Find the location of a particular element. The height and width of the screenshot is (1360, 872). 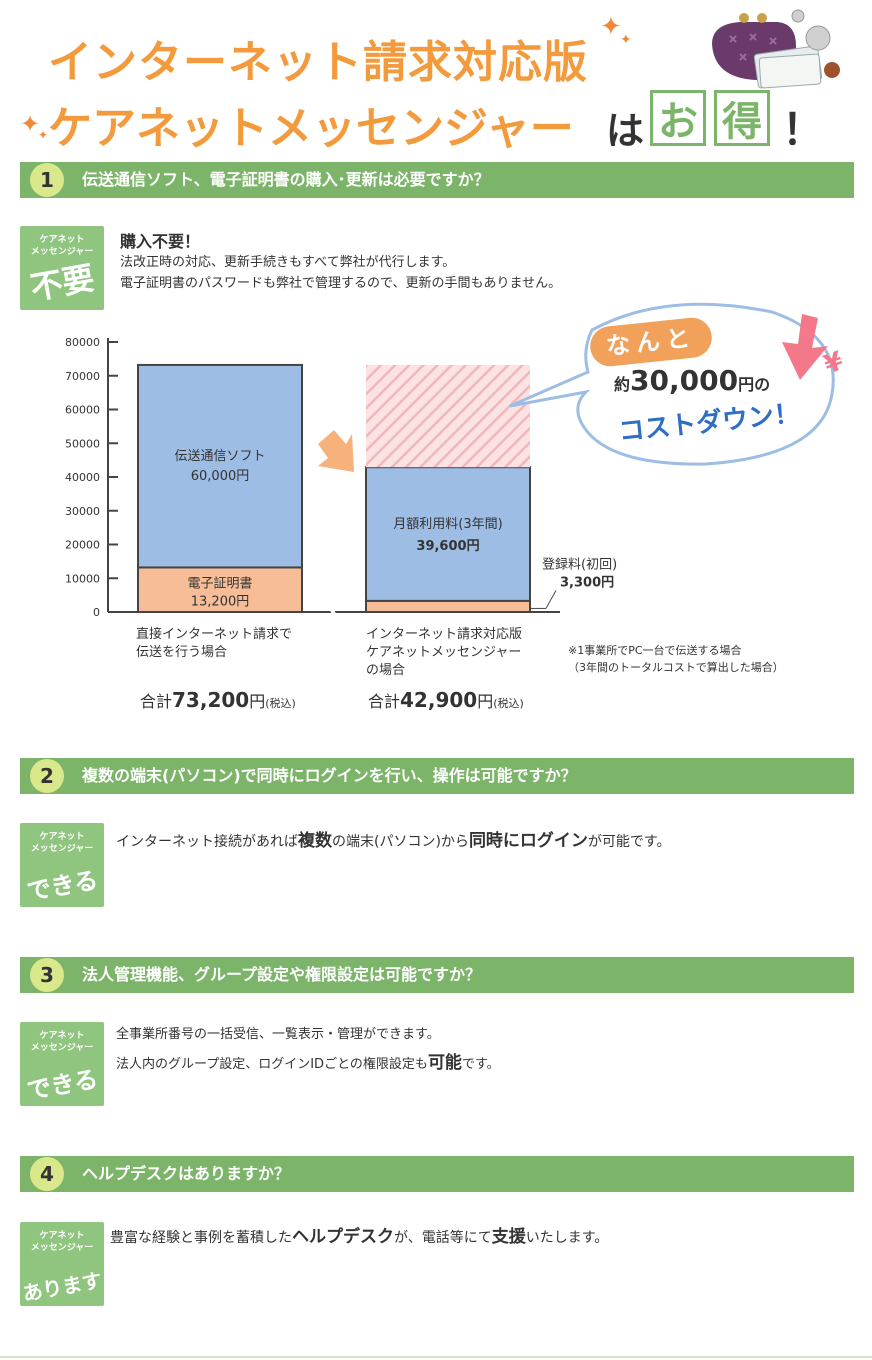

y-tick-label: 10000 is located at coordinates (82, 578).